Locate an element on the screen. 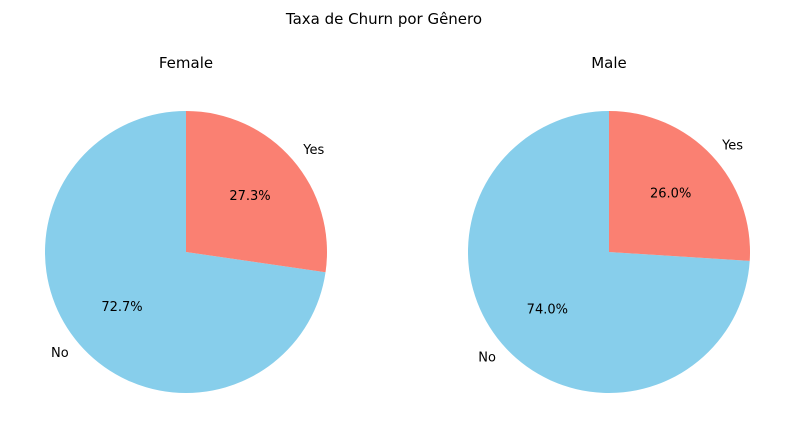 This screenshot has height=438, width=794. pie-slice-male-yes is located at coordinates (679, 186).